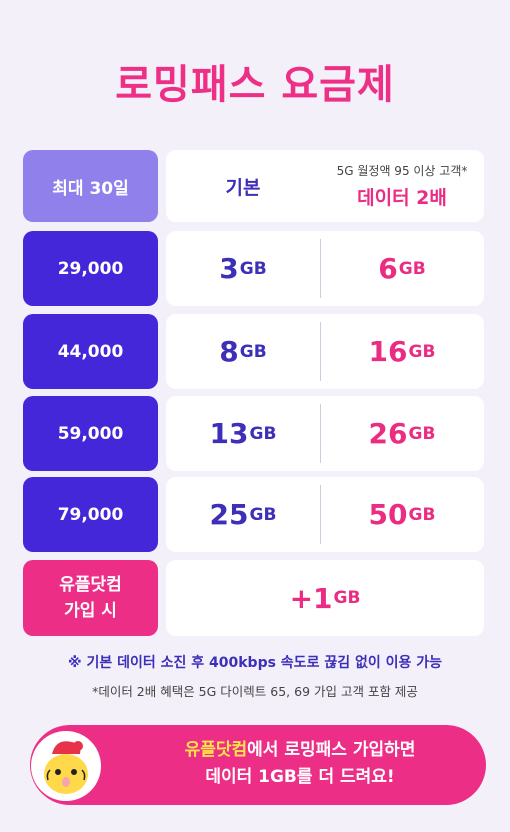 Image resolution: width=510 pixels, height=832 pixels. I want to click on double-amount-value: 26, so click(388, 433).